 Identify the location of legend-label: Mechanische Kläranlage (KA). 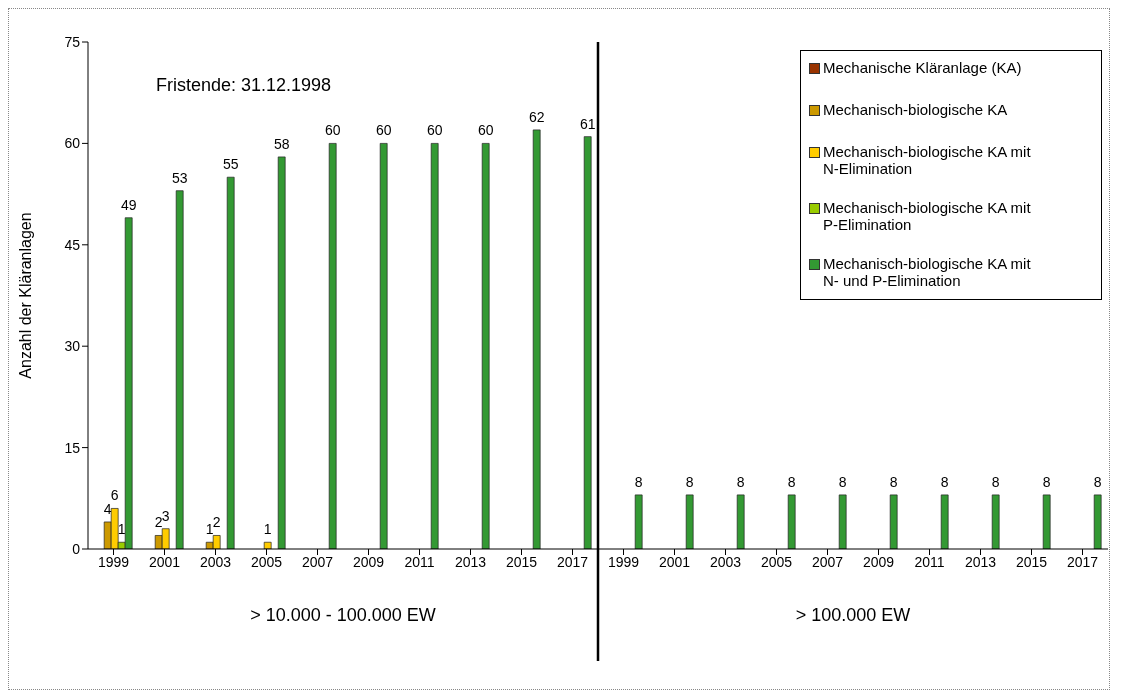
(923, 67).